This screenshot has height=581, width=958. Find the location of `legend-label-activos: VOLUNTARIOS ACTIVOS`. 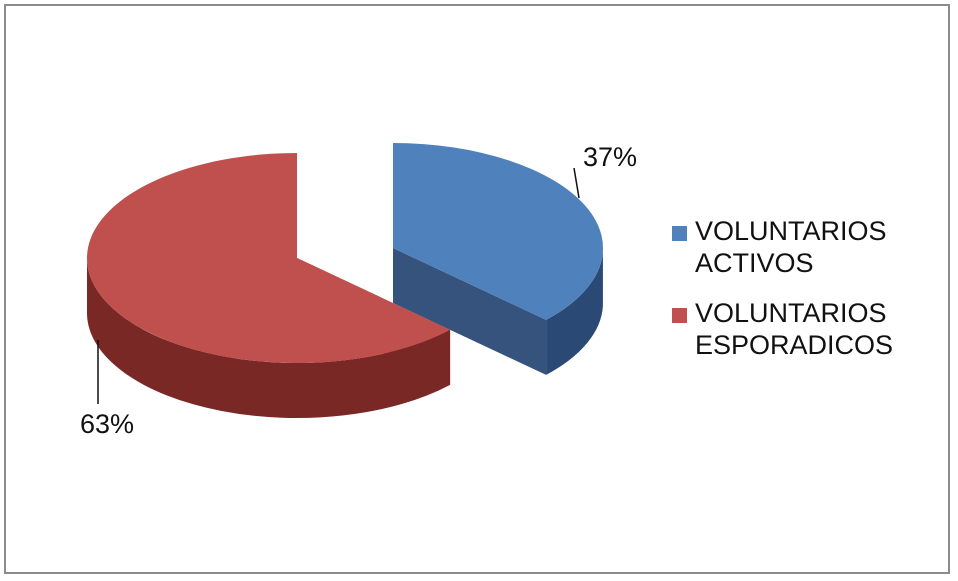

legend-label-activos: VOLUNTARIOS ACTIVOS is located at coordinates (791, 247).